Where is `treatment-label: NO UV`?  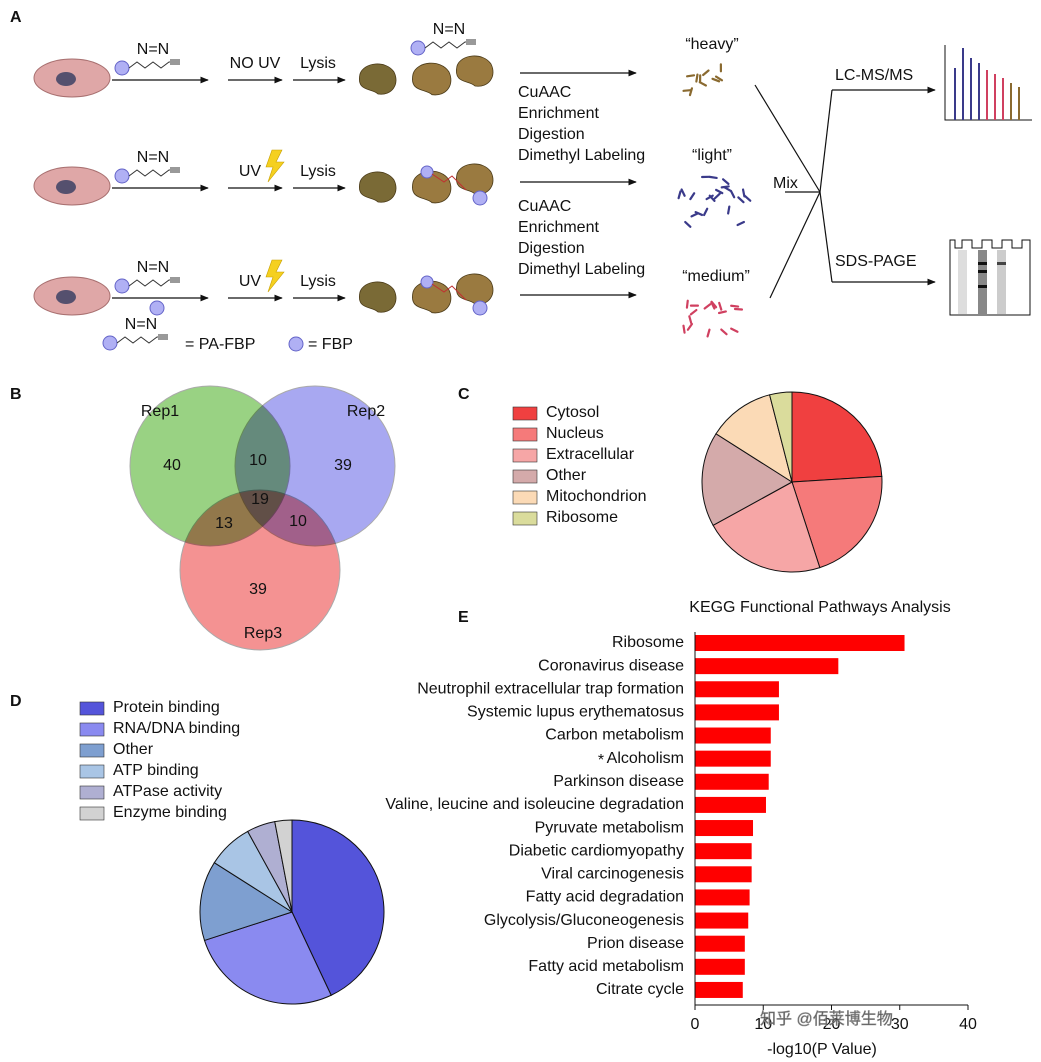 treatment-label: NO UV is located at coordinates (255, 63).